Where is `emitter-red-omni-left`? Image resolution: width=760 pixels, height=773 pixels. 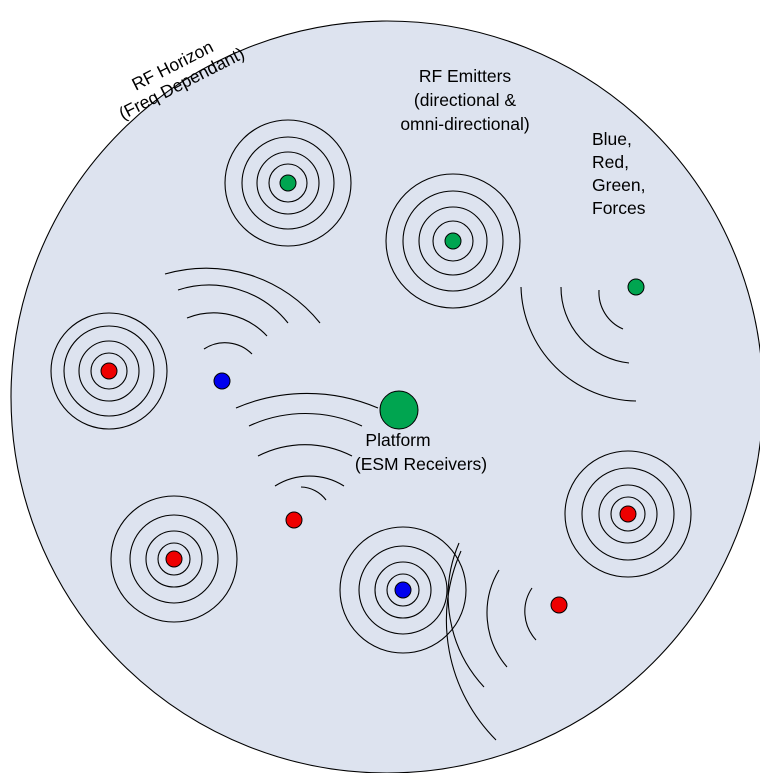 emitter-red-omni-left is located at coordinates (109, 371).